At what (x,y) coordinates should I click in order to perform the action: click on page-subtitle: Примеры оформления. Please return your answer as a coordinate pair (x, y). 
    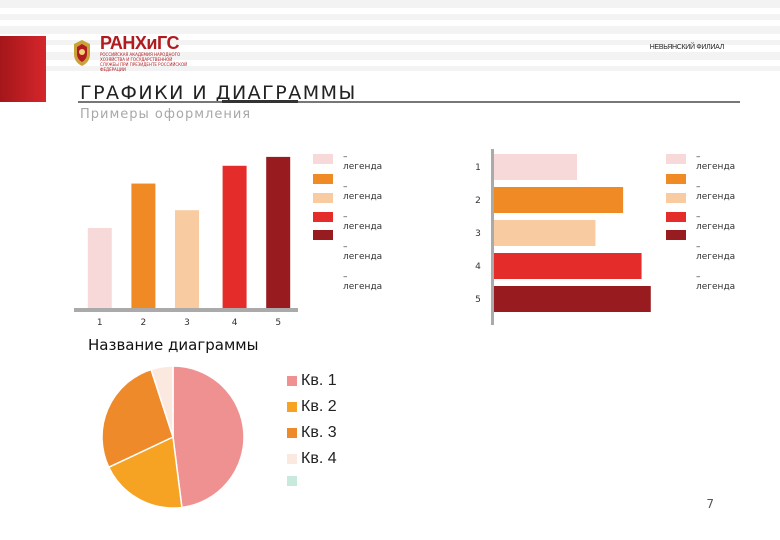
    Looking at the image, I should click on (166, 114).